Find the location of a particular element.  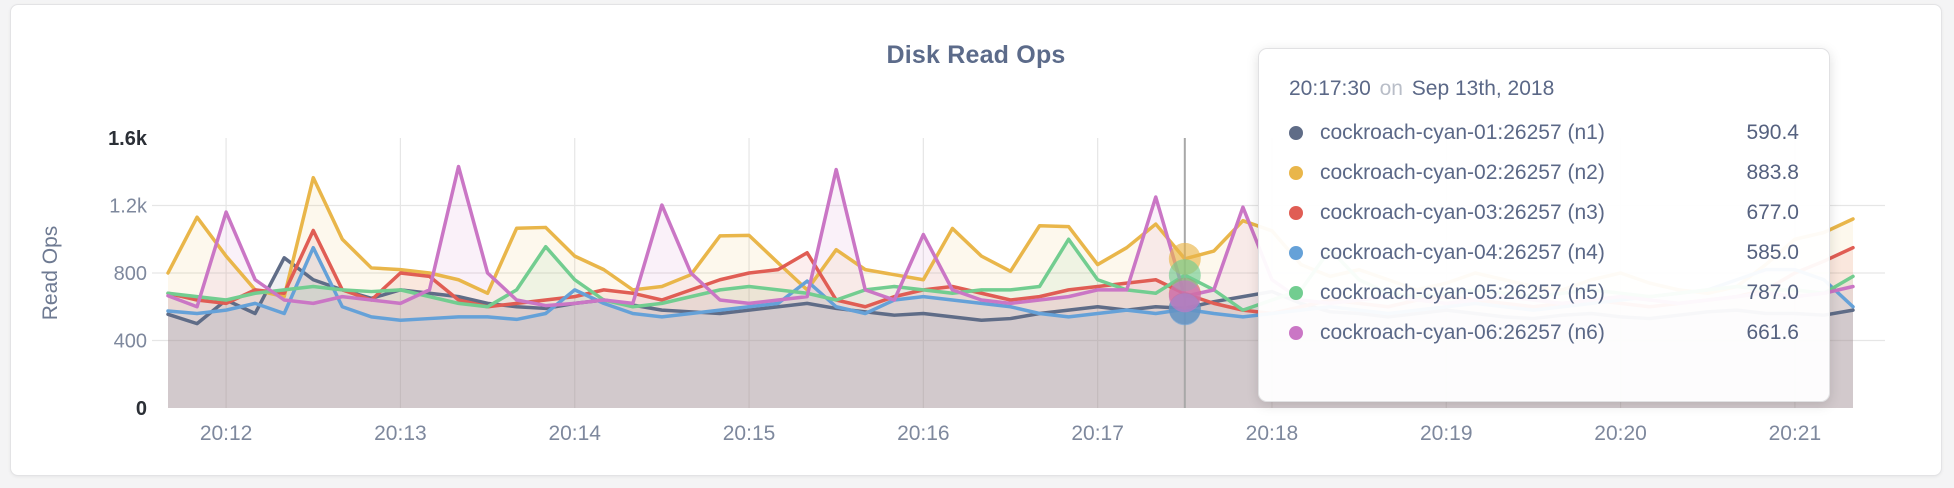

highlight-point is located at coordinates (1184, 296).